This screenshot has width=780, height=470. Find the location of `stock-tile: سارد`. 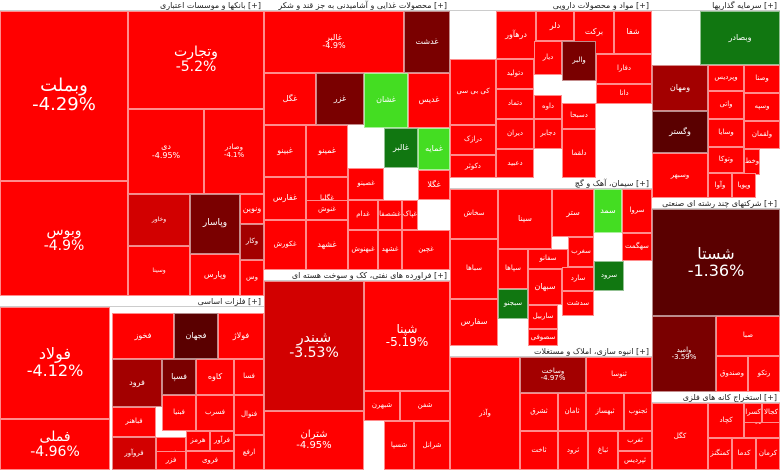

stock-tile: سارد is located at coordinates (578, 279).